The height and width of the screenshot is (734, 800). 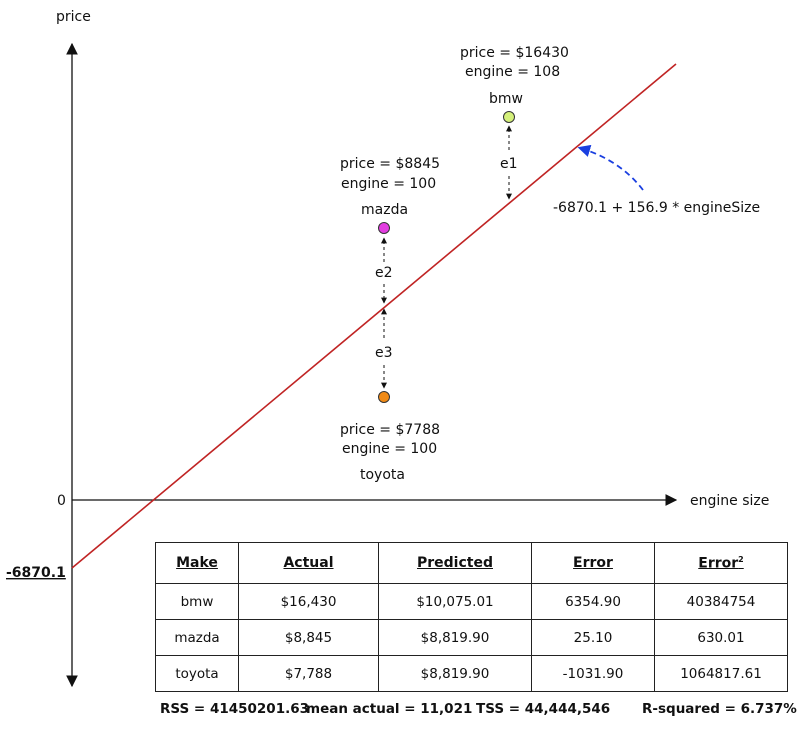 I want to click on header-make: Make, so click(x=197, y=563).